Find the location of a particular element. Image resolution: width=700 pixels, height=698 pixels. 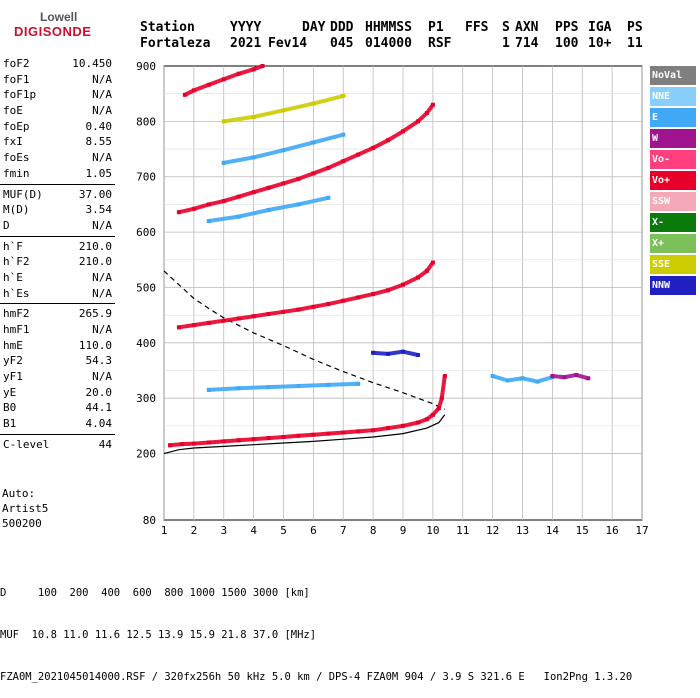

param-label: h`F is located at coordinates (13, 246).